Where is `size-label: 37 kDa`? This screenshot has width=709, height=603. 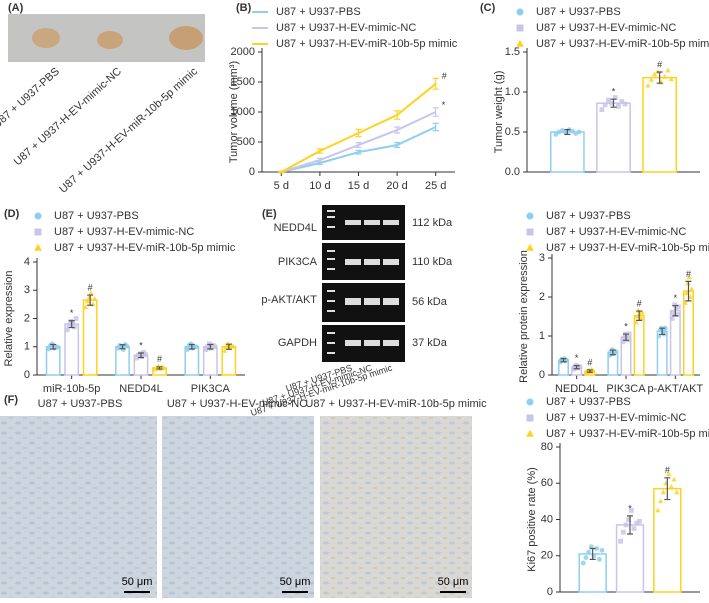 size-label: 37 kDa is located at coordinates (430, 343).